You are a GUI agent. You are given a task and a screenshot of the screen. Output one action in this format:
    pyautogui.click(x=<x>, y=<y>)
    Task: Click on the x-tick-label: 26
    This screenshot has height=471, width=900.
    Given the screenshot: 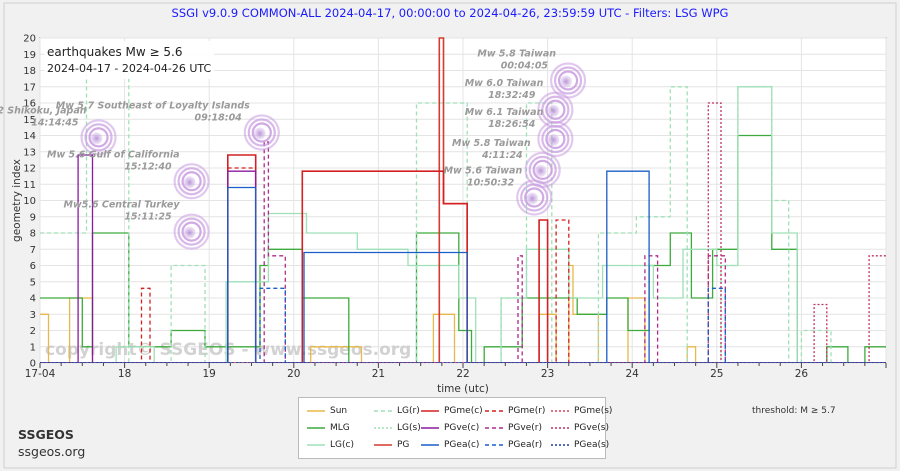 What is the action you would take?
    pyautogui.click(x=802, y=374)
    